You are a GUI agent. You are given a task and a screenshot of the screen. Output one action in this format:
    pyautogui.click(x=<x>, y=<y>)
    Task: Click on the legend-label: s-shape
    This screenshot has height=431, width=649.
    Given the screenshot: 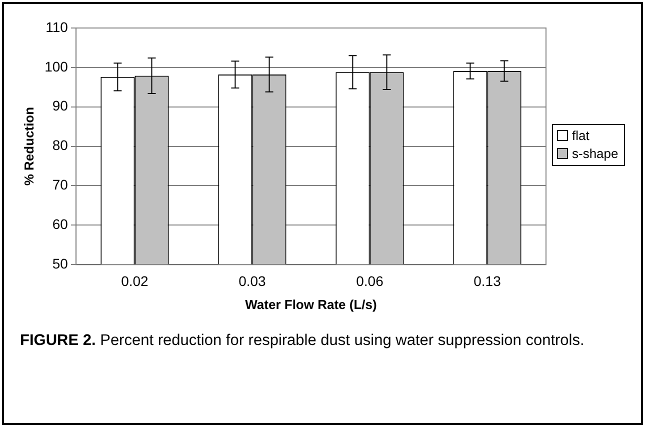 What is the action you would take?
    pyautogui.click(x=594, y=154)
    